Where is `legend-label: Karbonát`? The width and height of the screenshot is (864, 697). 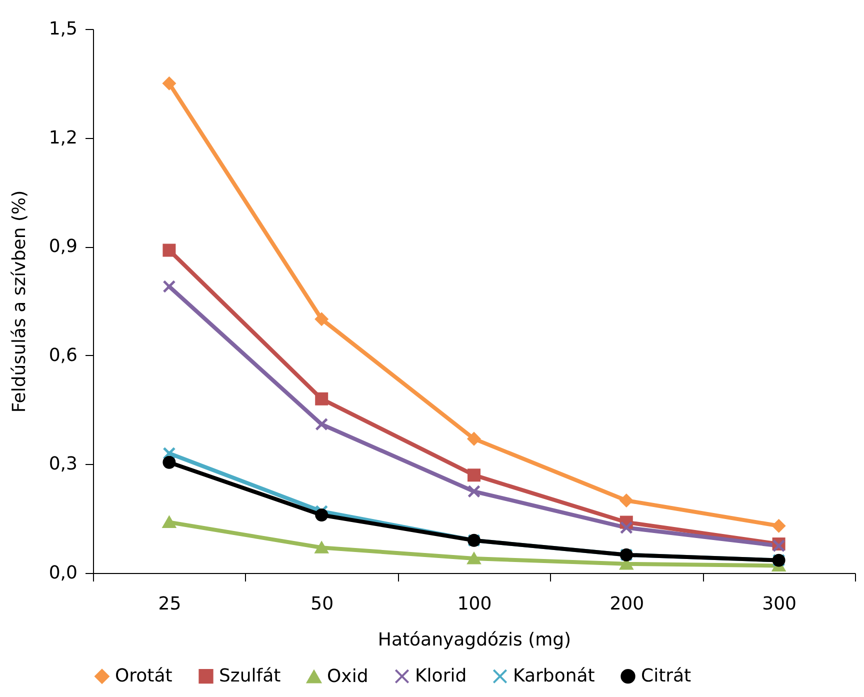
legend-label: Karbonát is located at coordinates (554, 675).